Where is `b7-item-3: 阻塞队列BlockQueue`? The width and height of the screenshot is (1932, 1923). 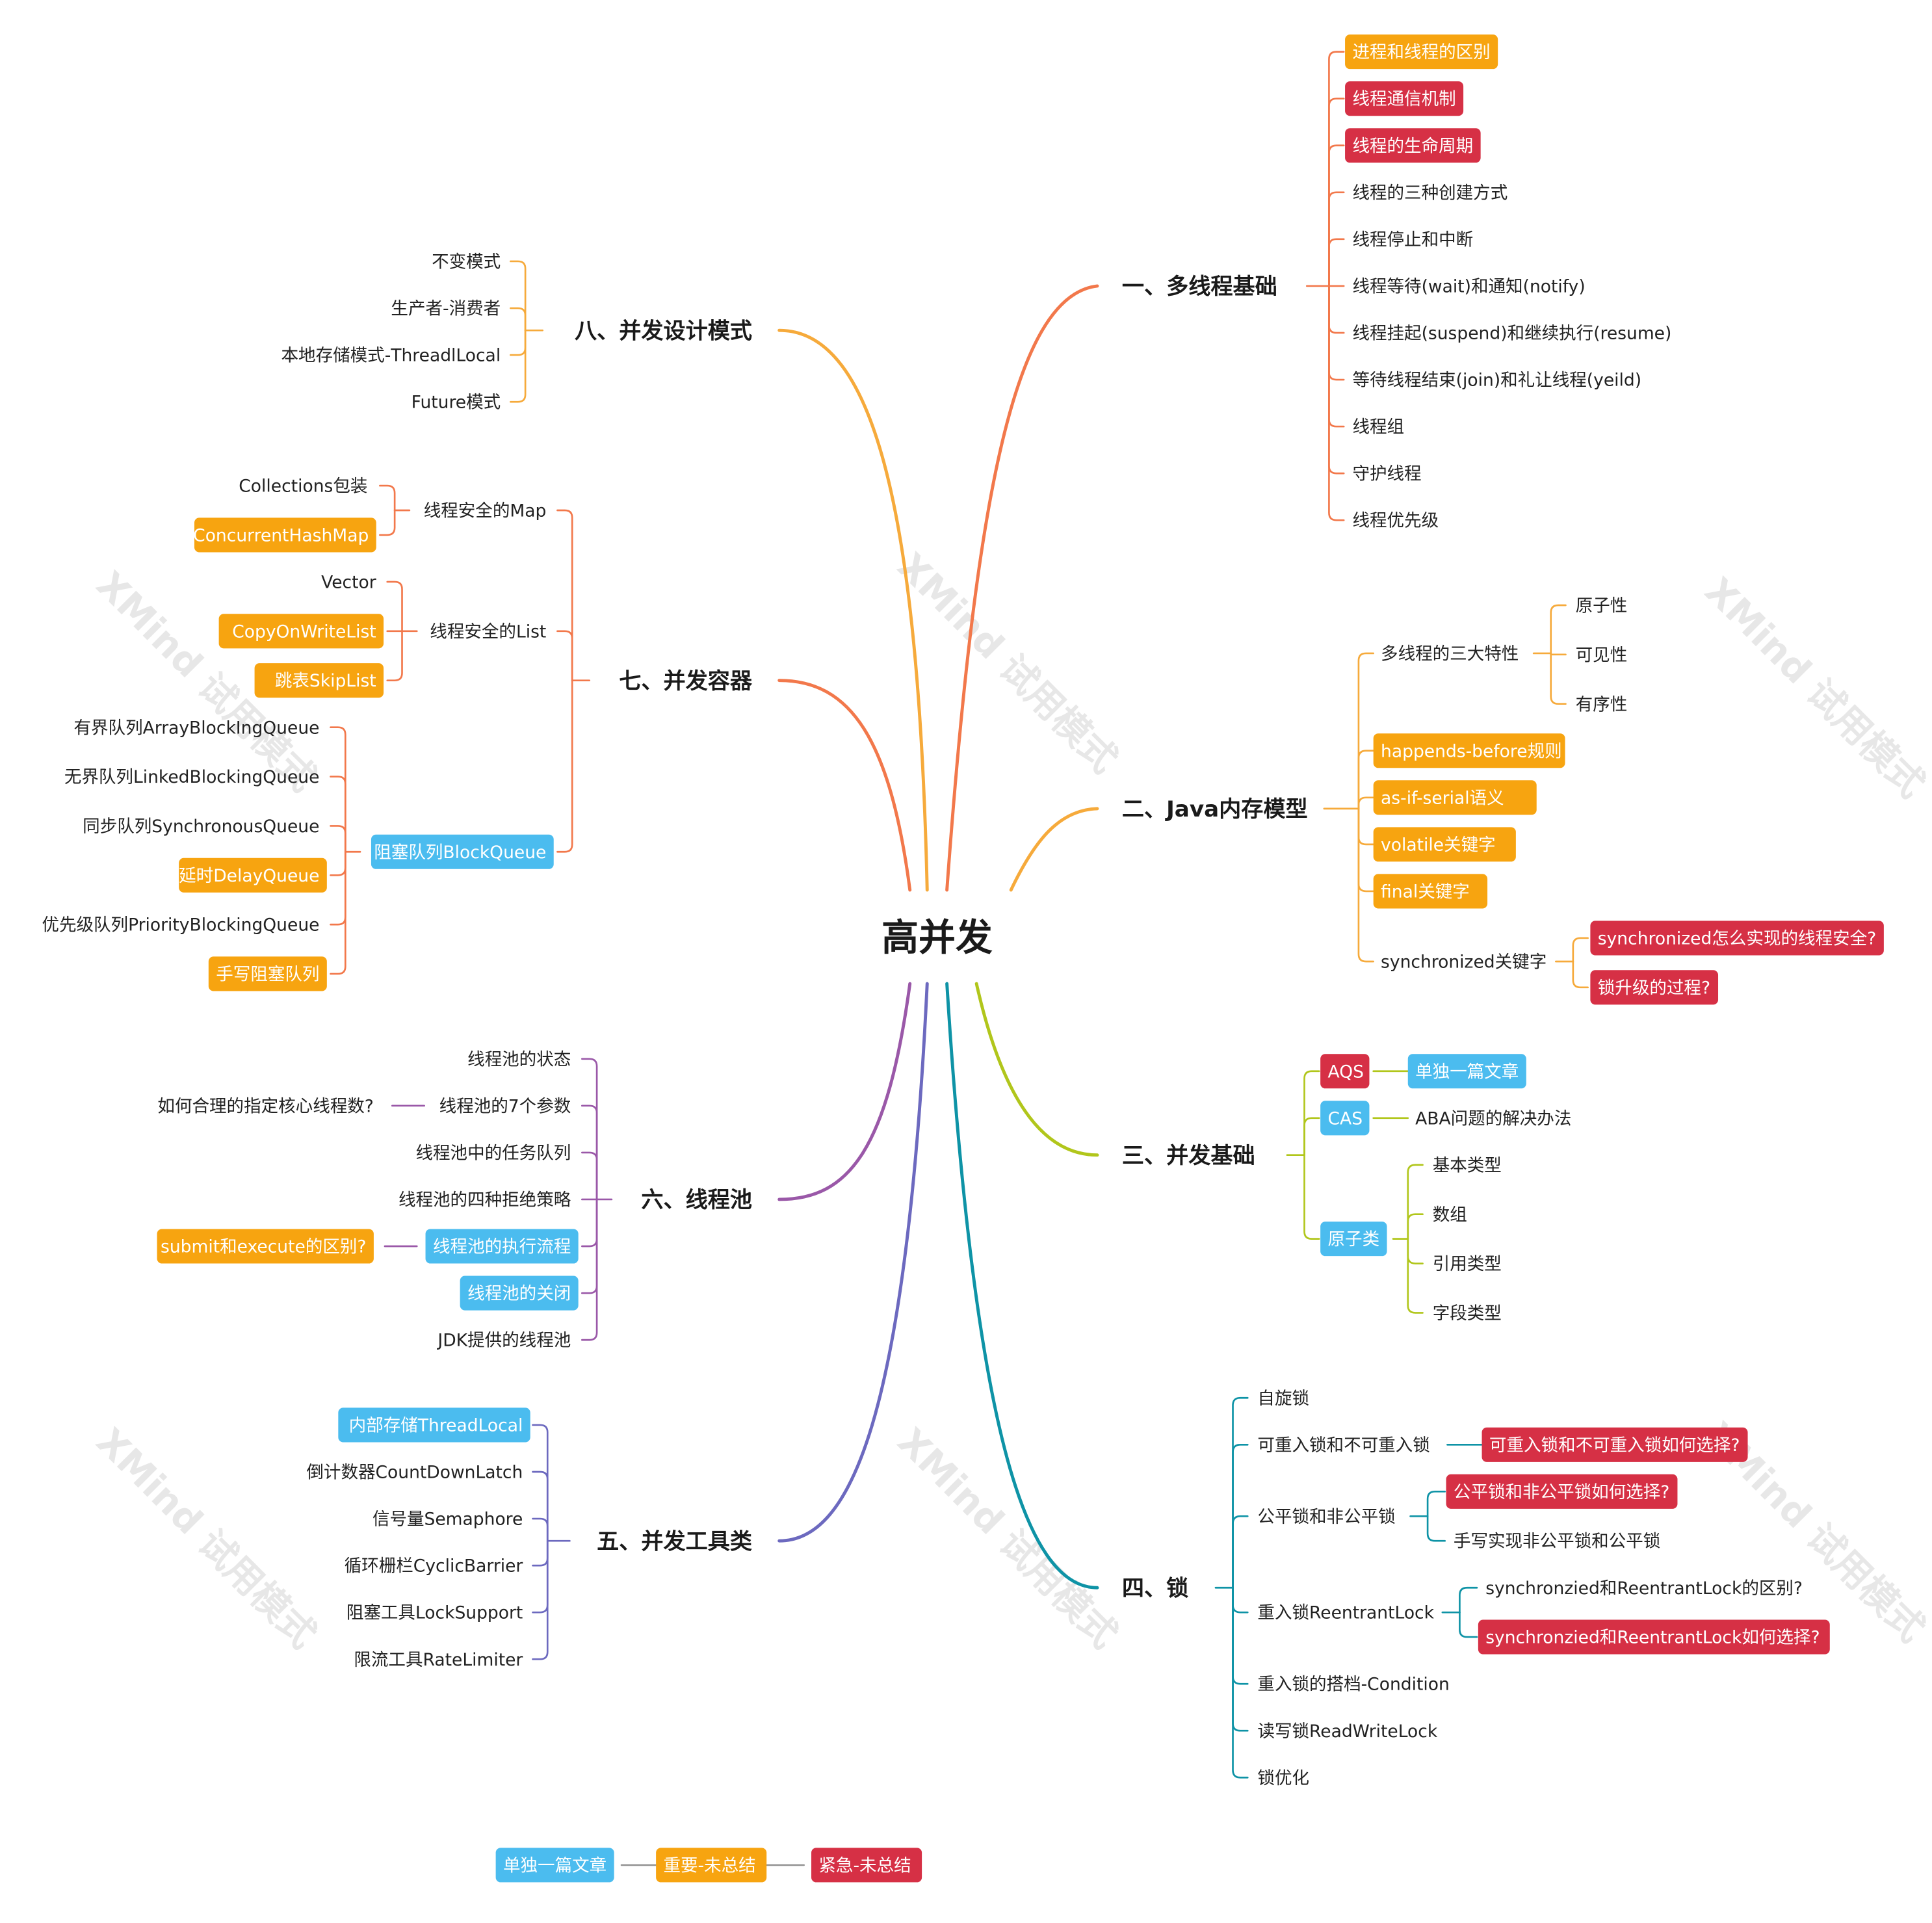
b7-item-3: 阻塞队列BlockQueue is located at coordinates (460, 853).